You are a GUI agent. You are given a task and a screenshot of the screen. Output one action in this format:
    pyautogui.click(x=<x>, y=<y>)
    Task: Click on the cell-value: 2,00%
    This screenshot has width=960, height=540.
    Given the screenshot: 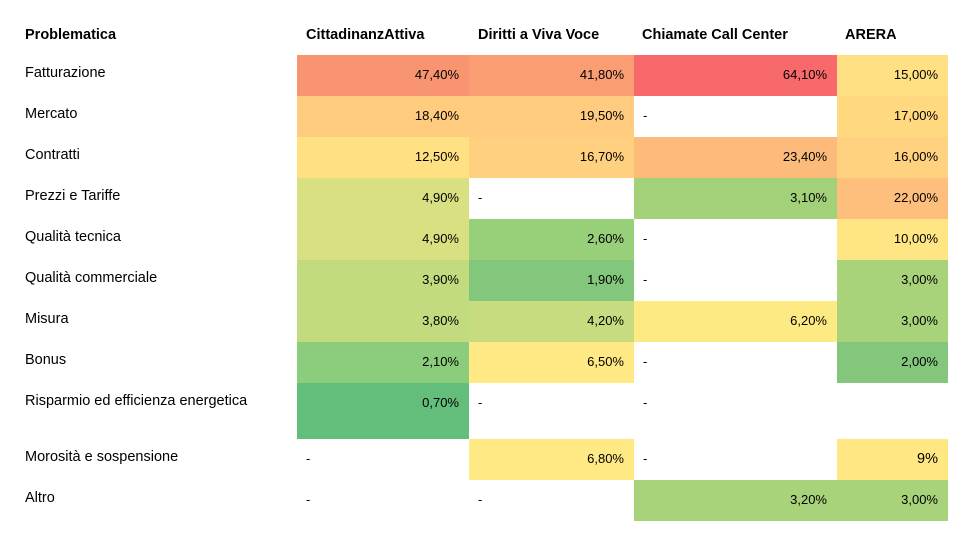 What is the action you would take?
    pyautogui.click(x=919, y=361)
    